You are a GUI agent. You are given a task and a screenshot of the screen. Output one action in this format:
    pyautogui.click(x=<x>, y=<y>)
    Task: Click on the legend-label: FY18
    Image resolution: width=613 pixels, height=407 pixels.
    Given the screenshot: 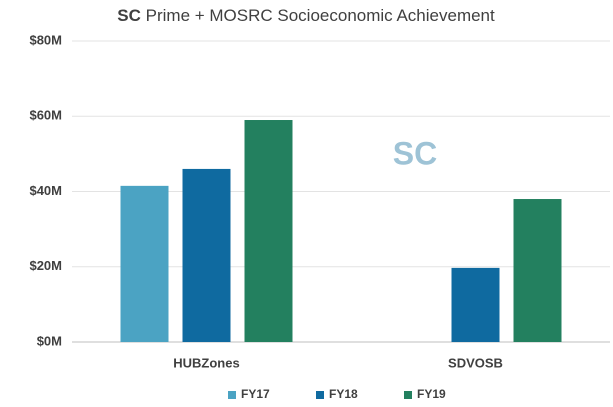 What is the action you would take?
    pyautogui.click(x=343, y=394)
    